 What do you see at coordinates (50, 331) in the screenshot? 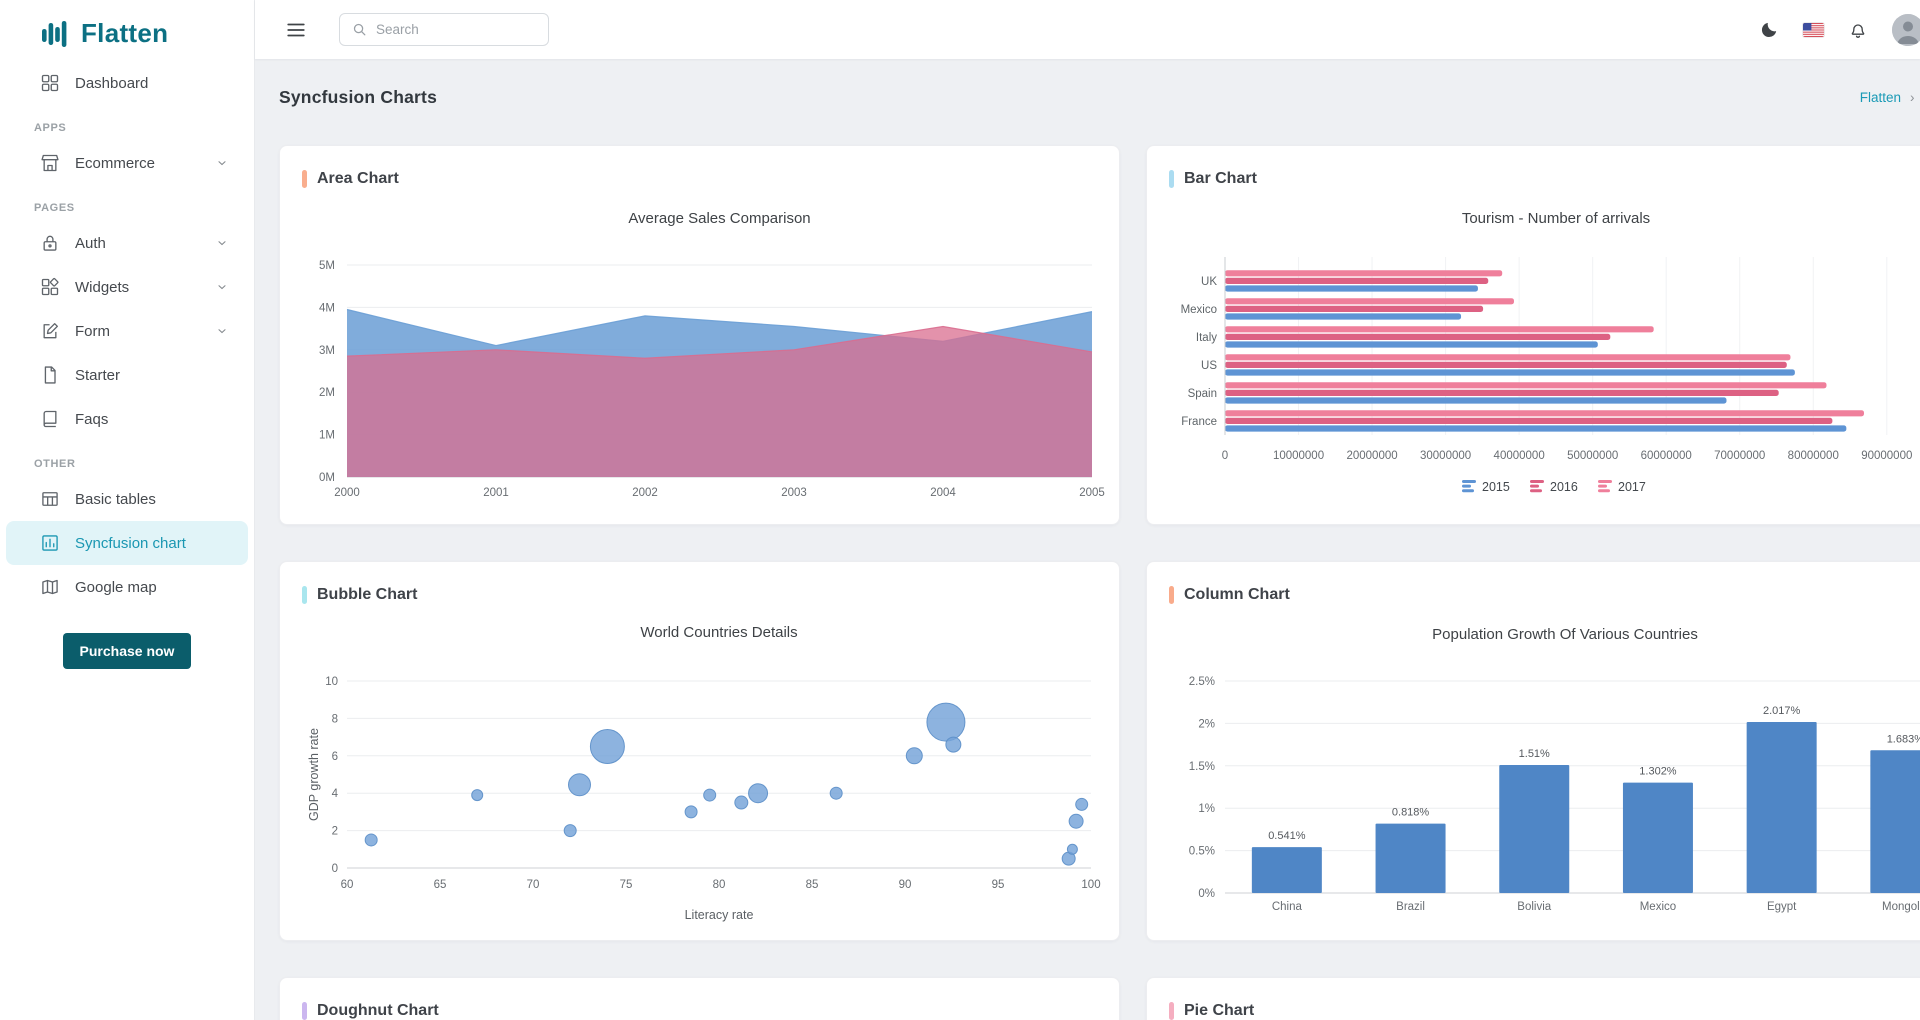
I see `edit-icon` at bounding box center [50, 331].